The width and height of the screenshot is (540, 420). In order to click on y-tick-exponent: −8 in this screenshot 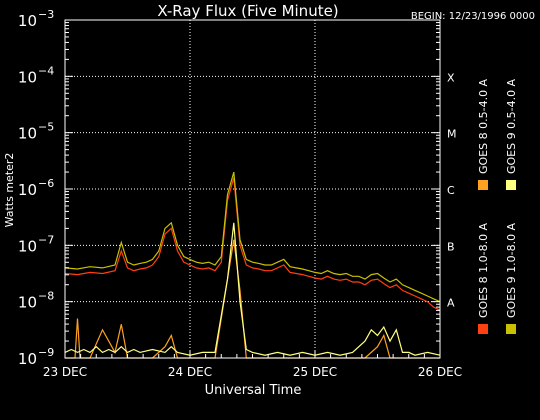, I will do `click(46, 296)`.